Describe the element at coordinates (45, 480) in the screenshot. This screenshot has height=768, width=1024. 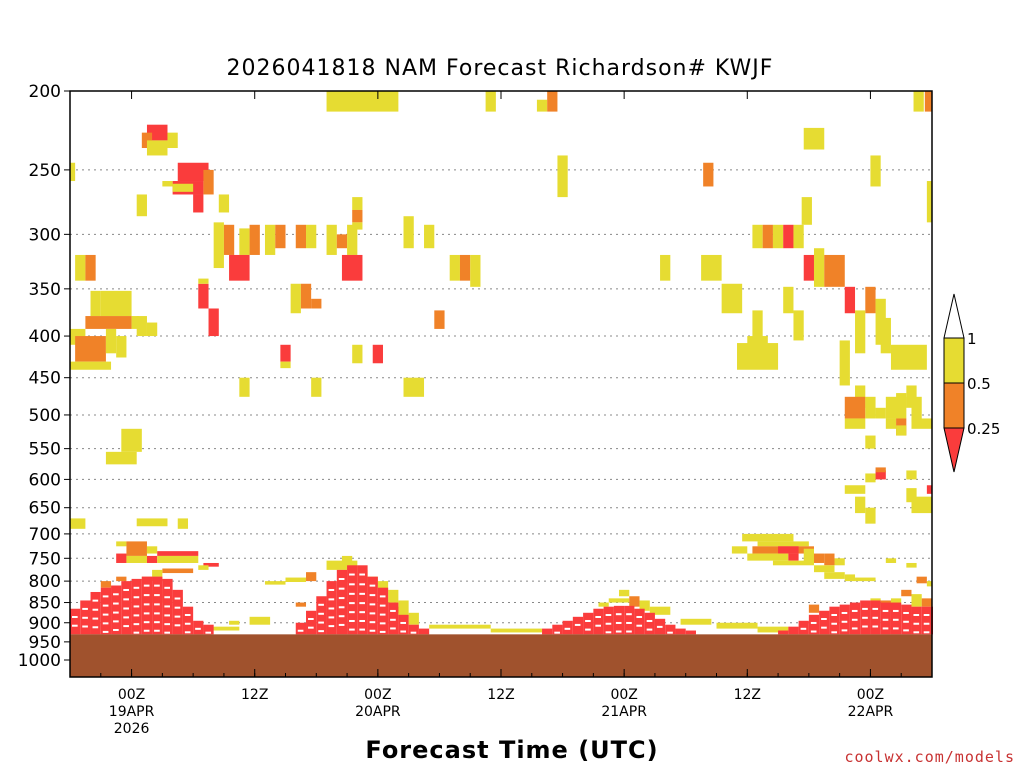
I see `y-tick-label-600: 600` at that location.